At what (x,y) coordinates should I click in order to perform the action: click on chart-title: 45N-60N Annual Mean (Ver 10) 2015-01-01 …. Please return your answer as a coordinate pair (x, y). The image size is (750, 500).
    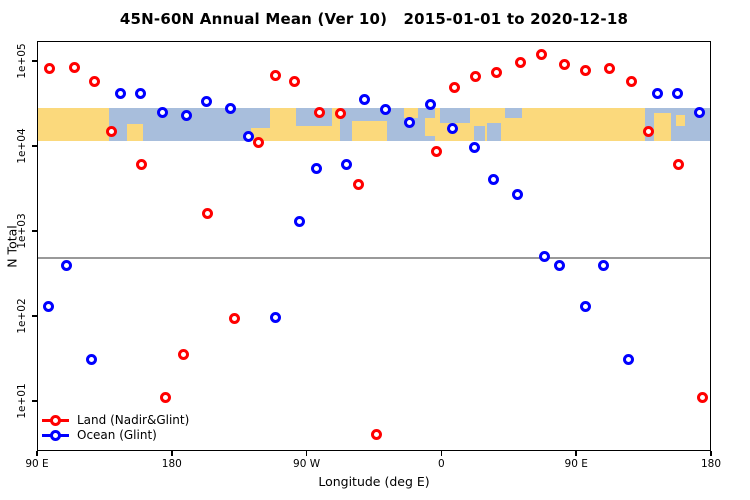
    Looking at the image, I should click on (374, 19).